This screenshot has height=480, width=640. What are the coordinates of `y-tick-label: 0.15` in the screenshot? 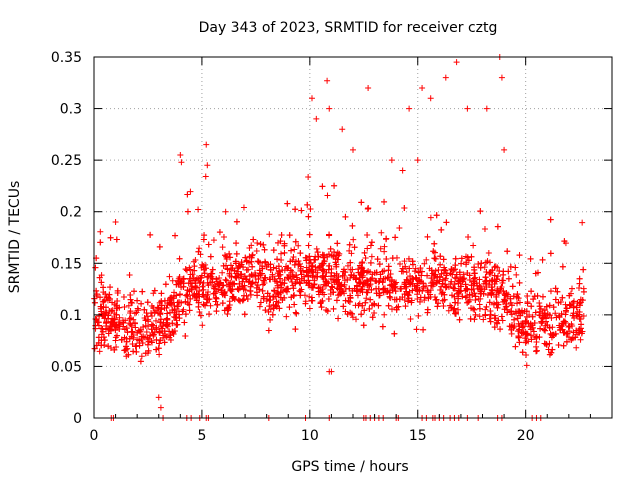 It's located at (66, 264).